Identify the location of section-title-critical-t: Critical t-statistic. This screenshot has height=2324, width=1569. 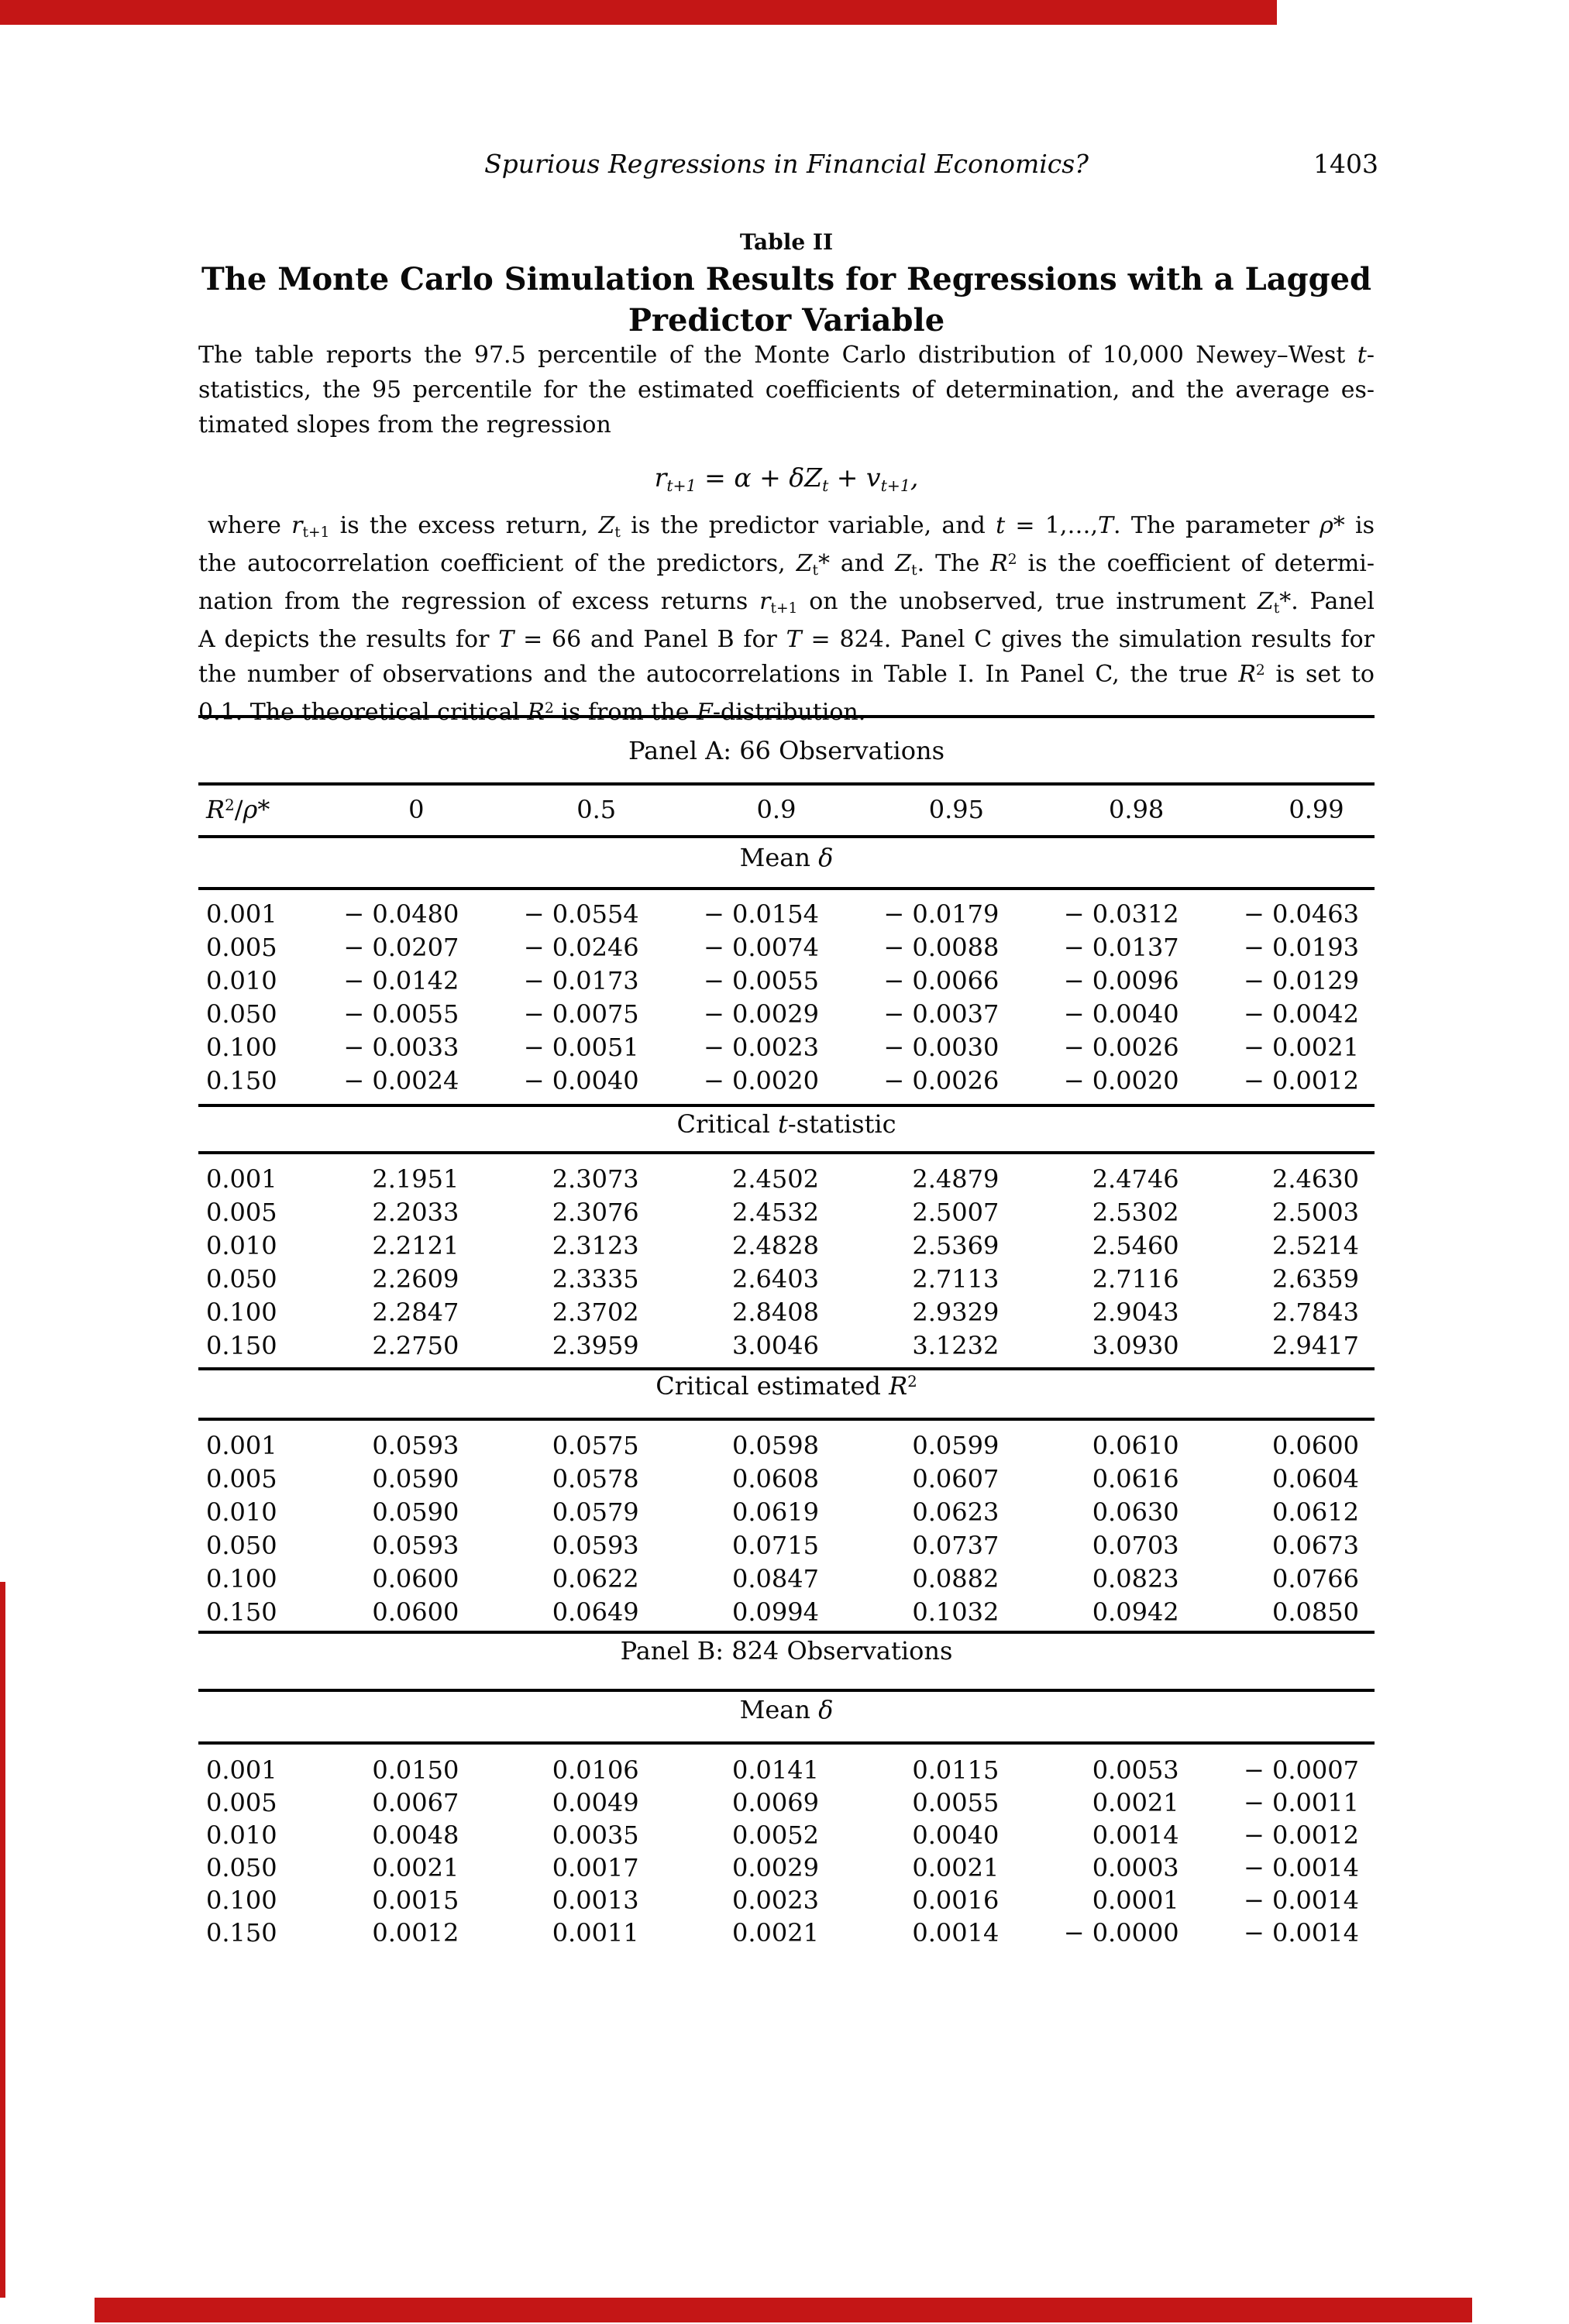
(786, 1124).